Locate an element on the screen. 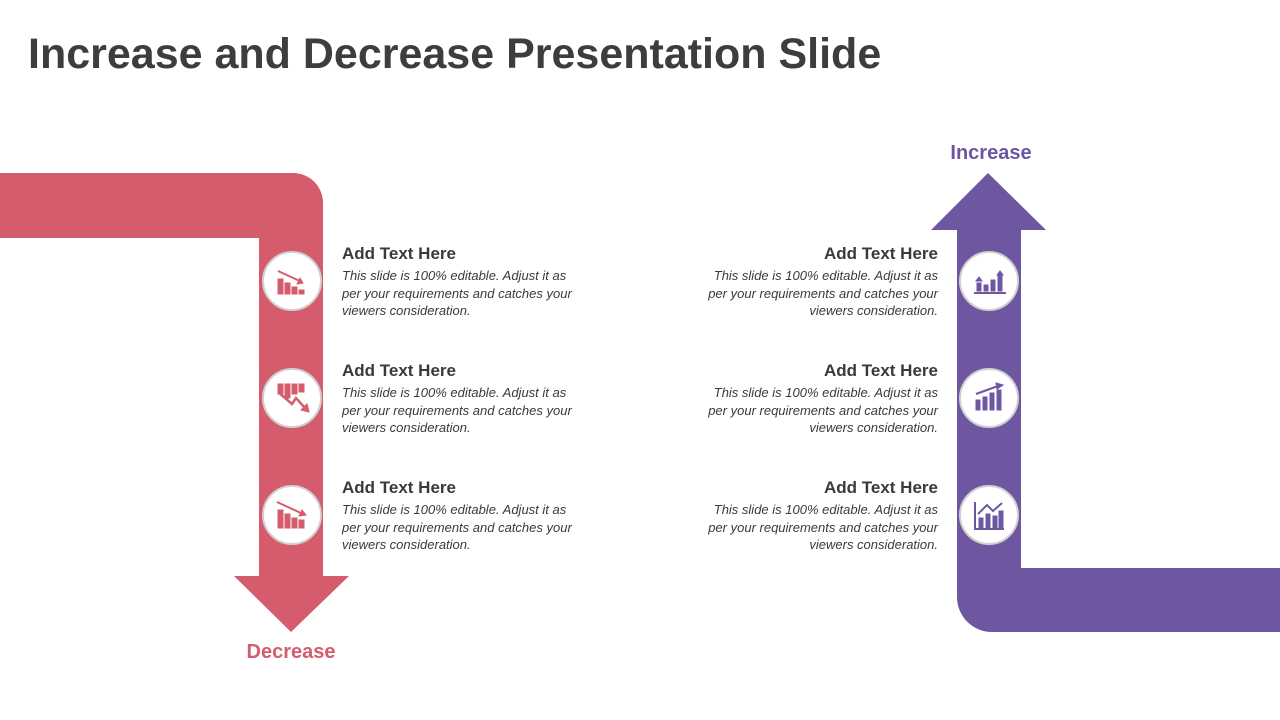  decrease-label: Decrease is located at coordinates (291, 652).